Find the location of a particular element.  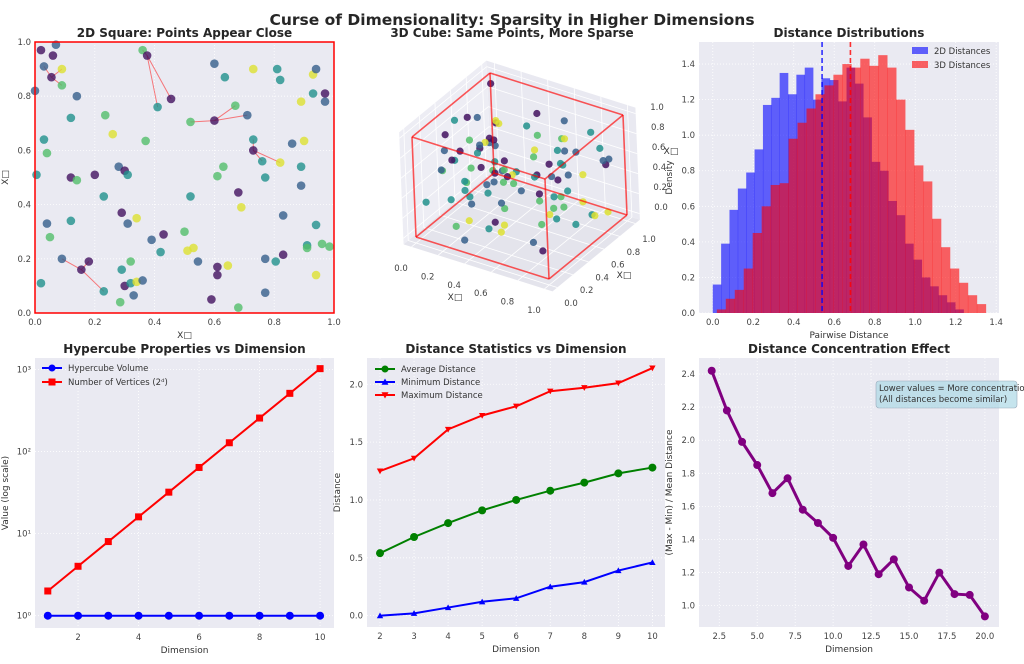

x1-tick-label: 0.6 is located at coordinates (481, 294).